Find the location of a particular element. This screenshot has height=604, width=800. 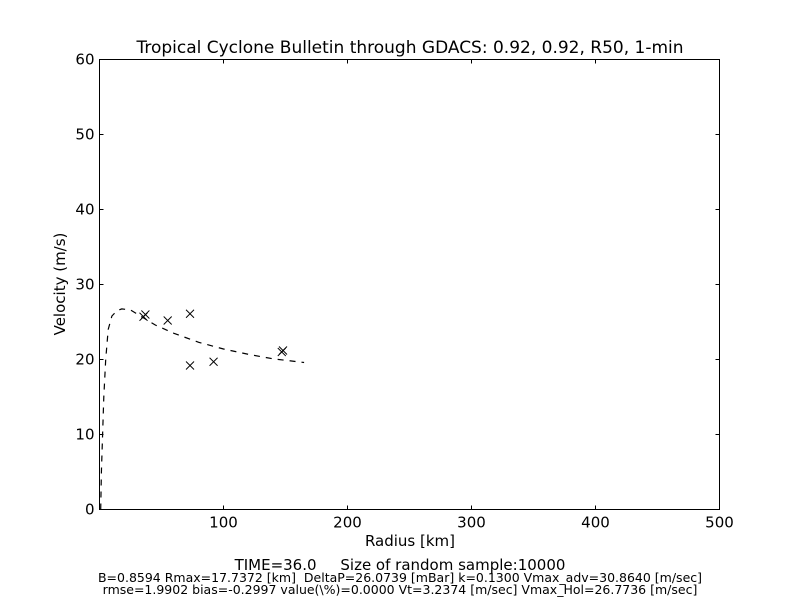

y-tick-label: 50 is located at coordinates (84, 135).